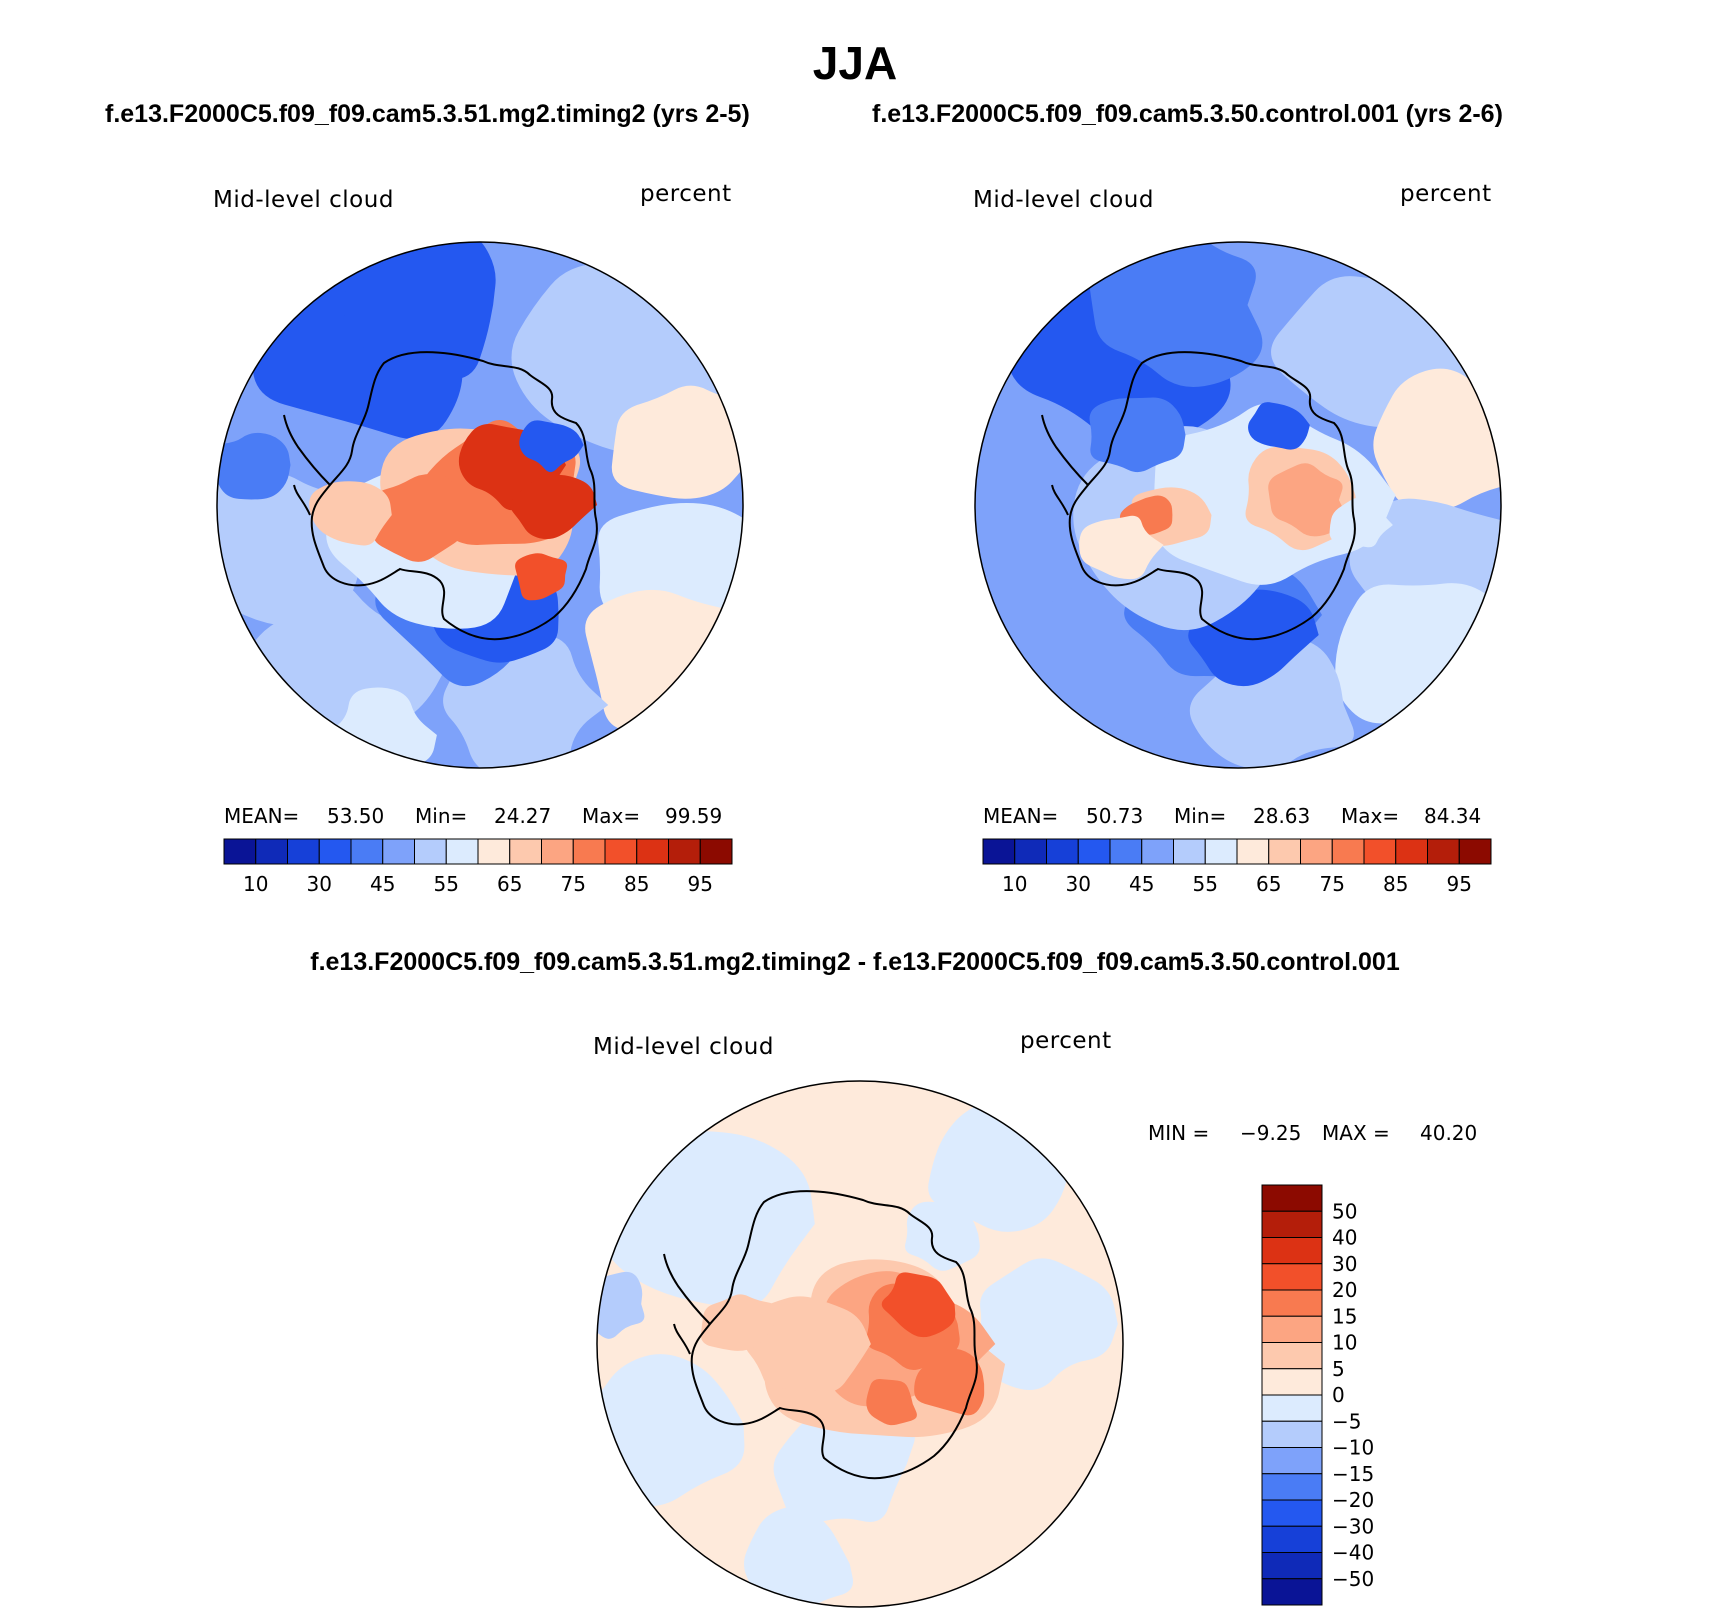  I want to click on diff-colorbar-tick-label-0: 50, so click(1344, 1211).